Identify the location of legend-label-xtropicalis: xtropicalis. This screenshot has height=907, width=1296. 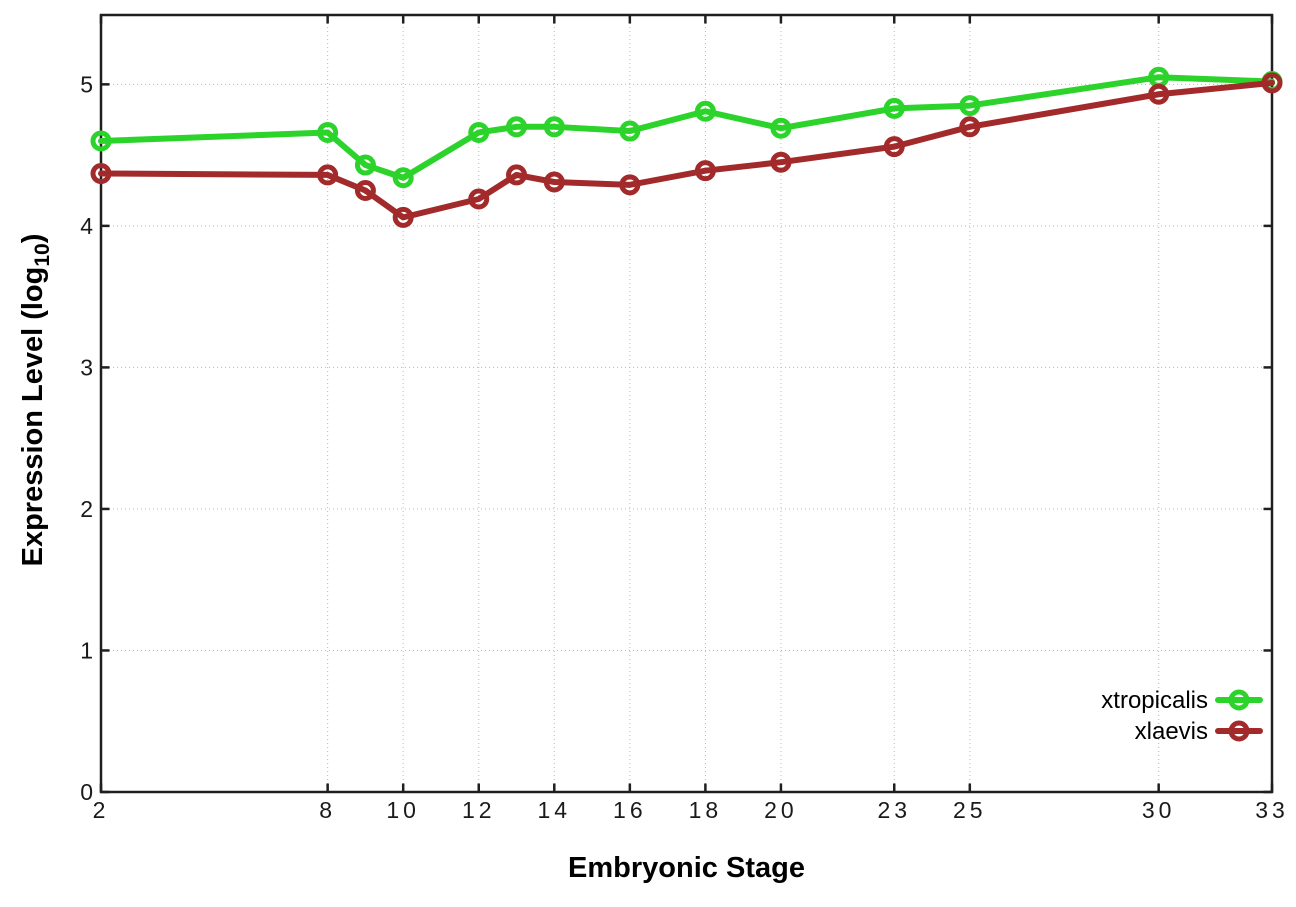
(1154, 700).